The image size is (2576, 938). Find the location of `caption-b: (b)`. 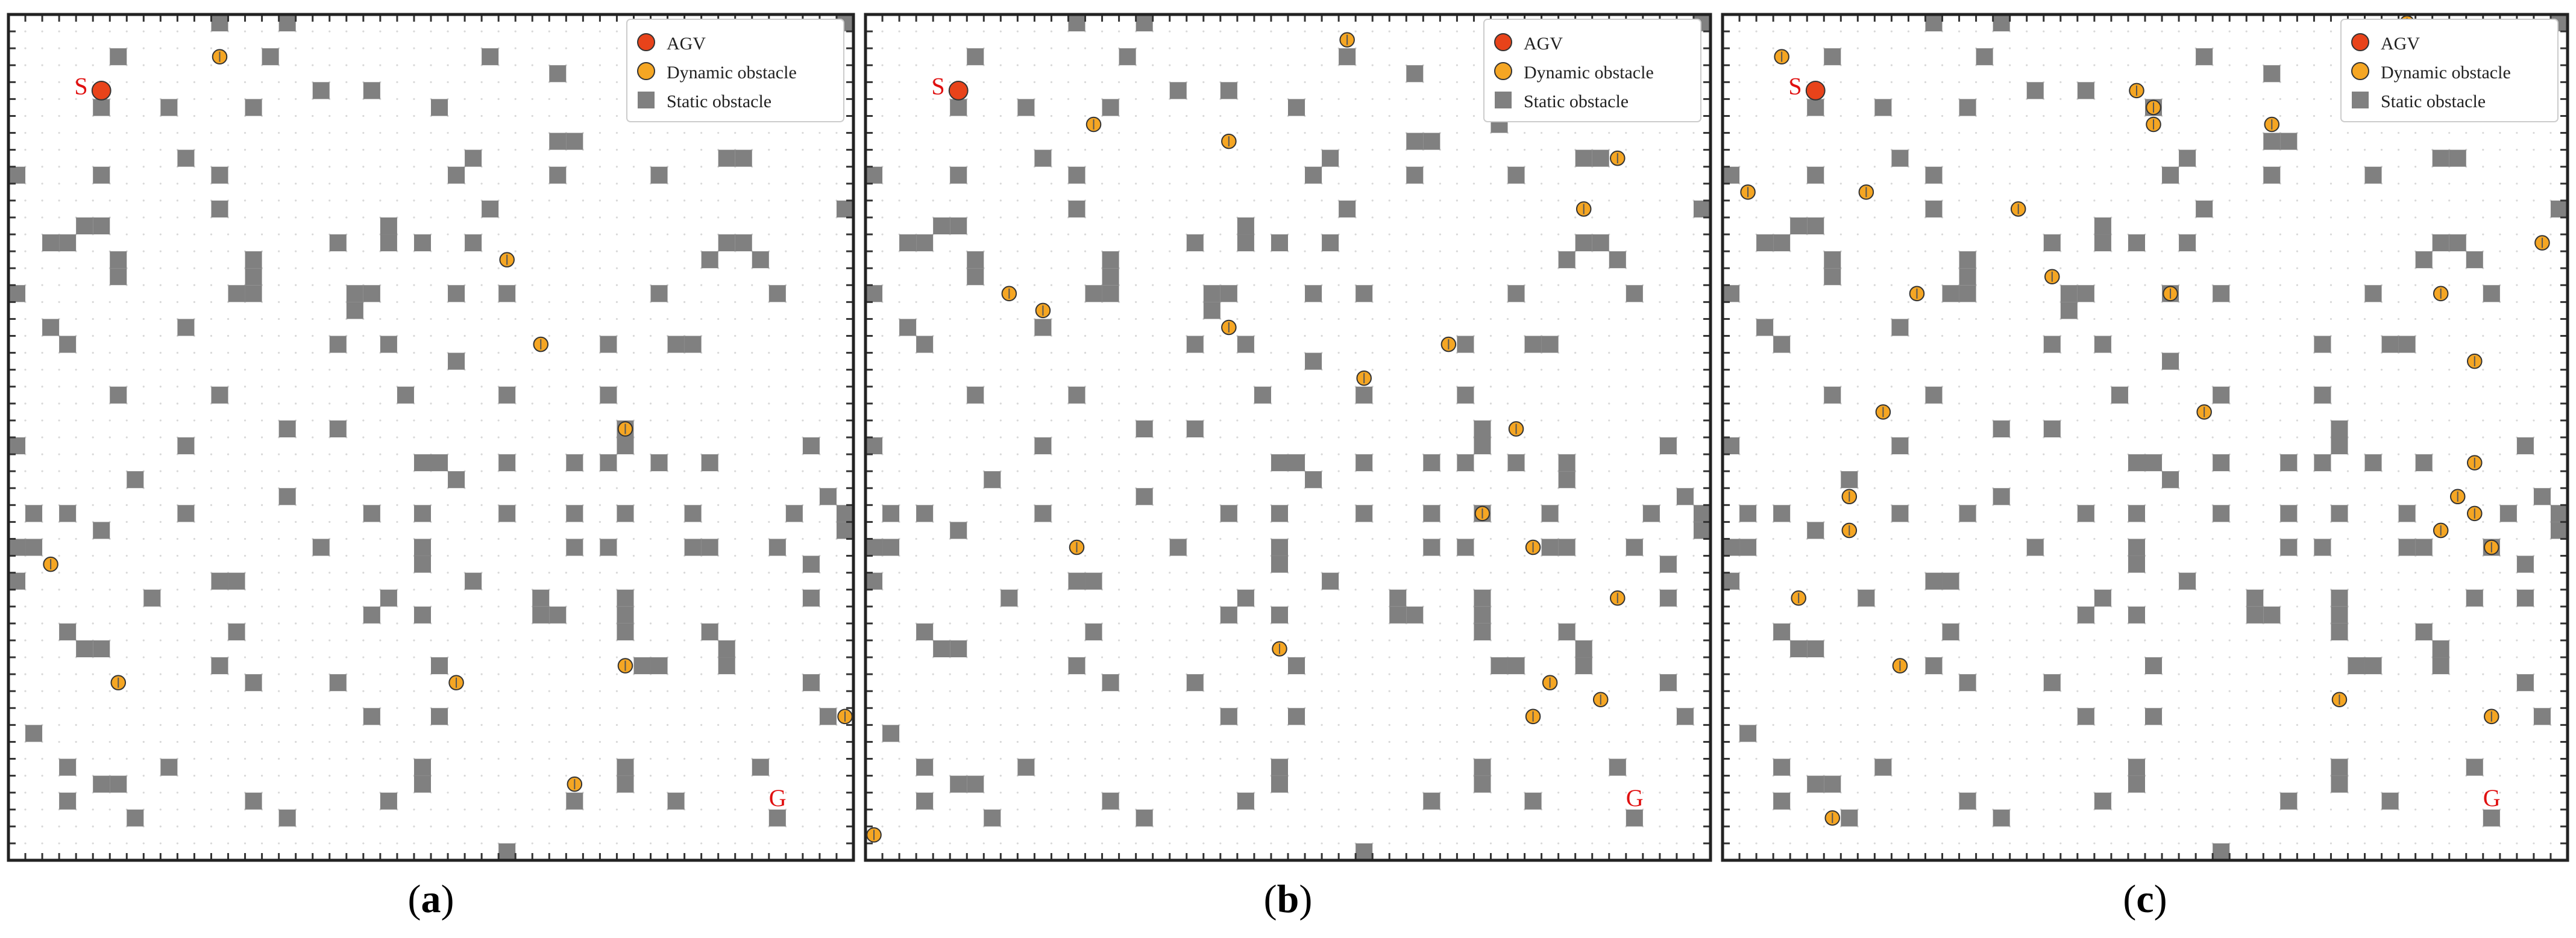

caption-b: (b) is located at coordinates (1288, 899).